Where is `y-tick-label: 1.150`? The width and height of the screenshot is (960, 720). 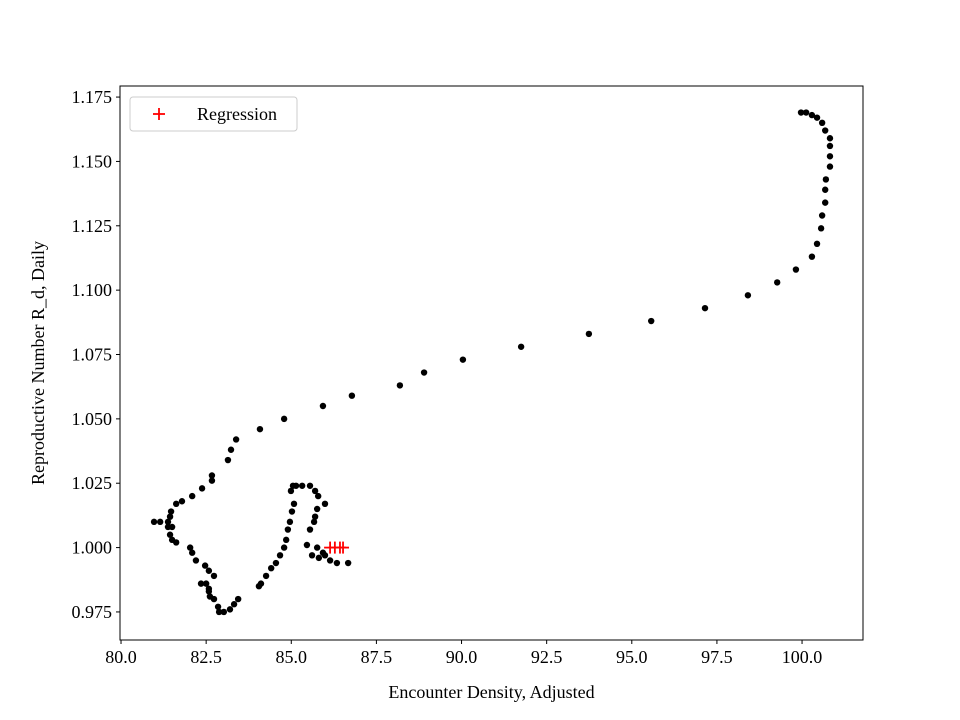 y-tick-label: 1.150 is located at coordinates (92, 161).